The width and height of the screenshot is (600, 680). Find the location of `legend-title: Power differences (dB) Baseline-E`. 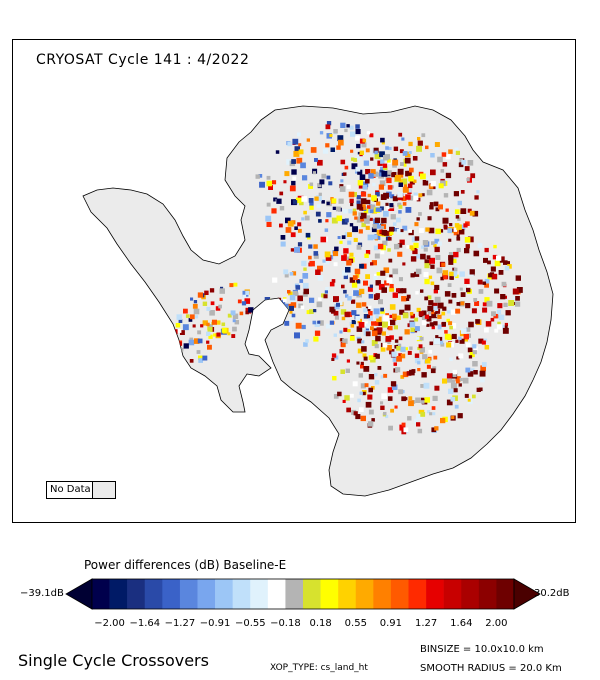

legend-title: Power differences (dB) Baseline-E is located at coordinates (185, 565).